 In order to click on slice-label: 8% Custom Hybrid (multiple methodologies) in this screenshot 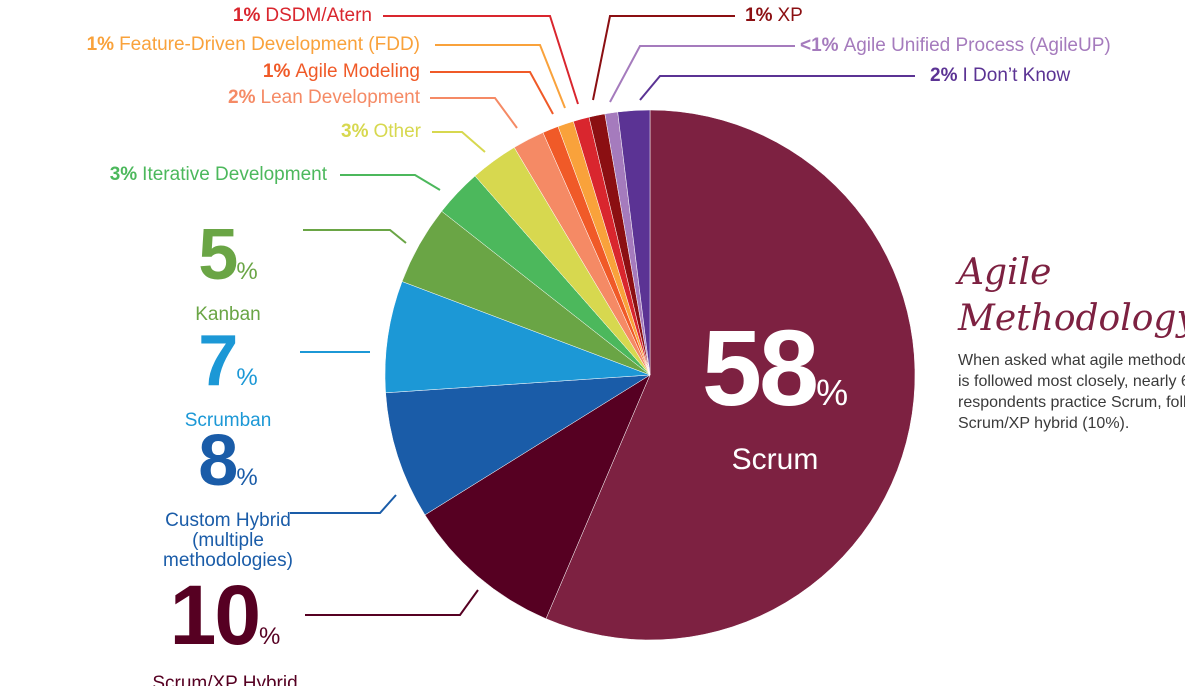, I will do `click(228, 496)`.